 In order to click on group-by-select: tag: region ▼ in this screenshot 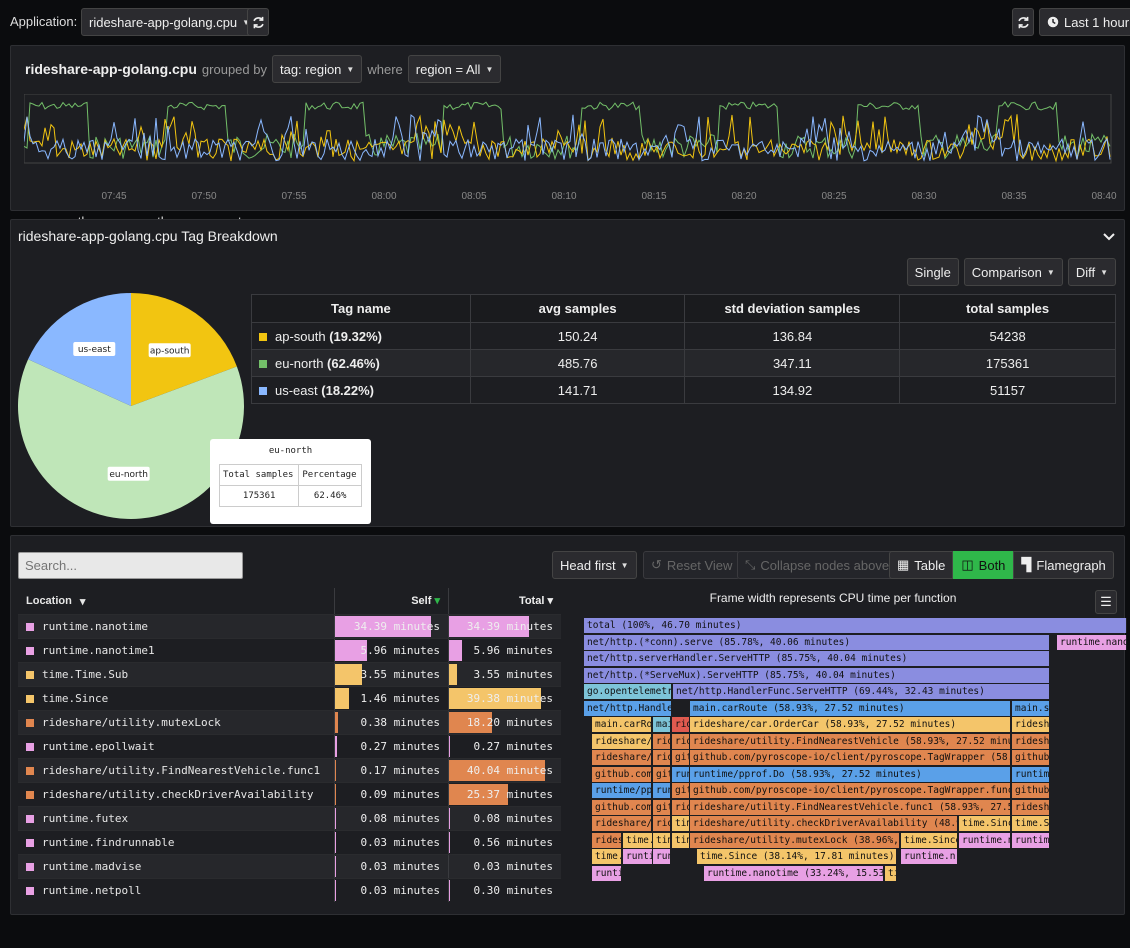, I will do `click(317, 69)`.